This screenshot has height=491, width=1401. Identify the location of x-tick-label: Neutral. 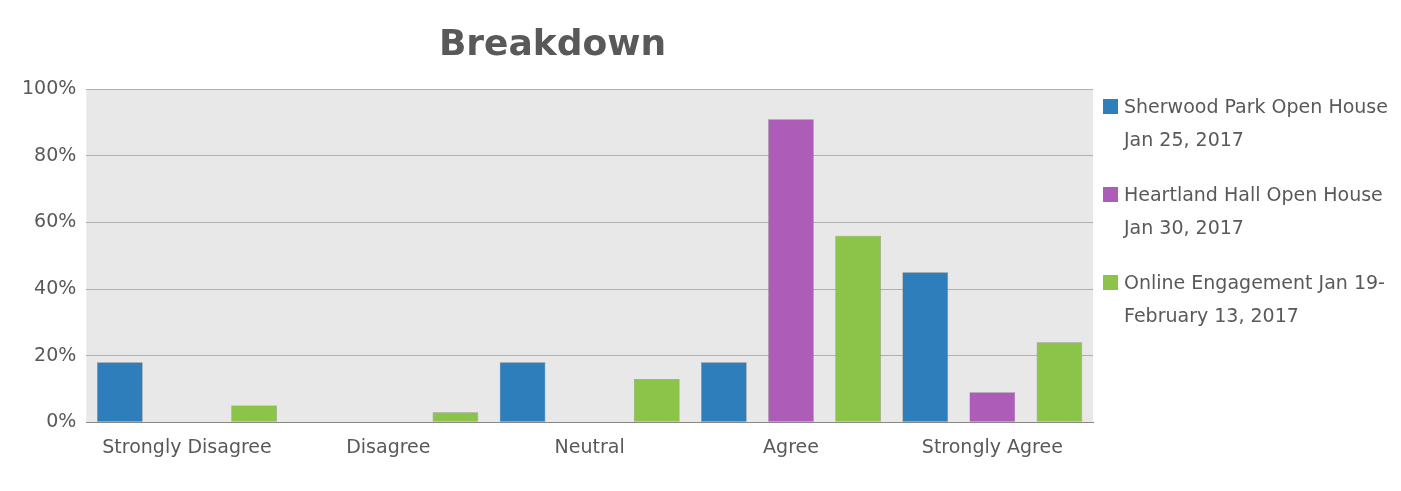
(589, 445).